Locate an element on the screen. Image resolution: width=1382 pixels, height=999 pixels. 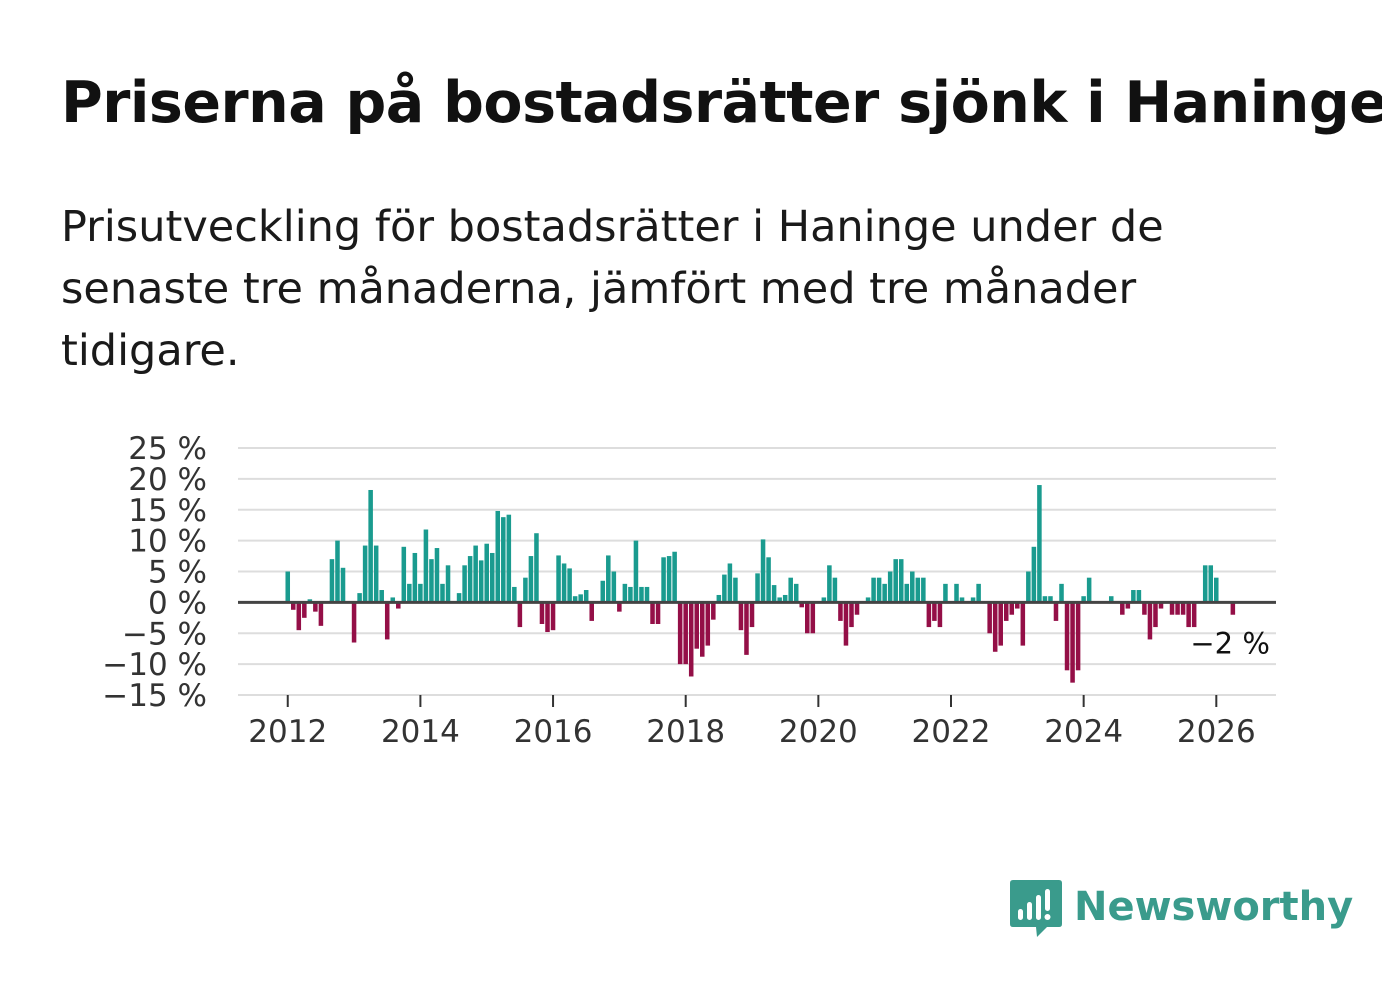
x-tick-label: 2012 is located at coordinates (287, 732).